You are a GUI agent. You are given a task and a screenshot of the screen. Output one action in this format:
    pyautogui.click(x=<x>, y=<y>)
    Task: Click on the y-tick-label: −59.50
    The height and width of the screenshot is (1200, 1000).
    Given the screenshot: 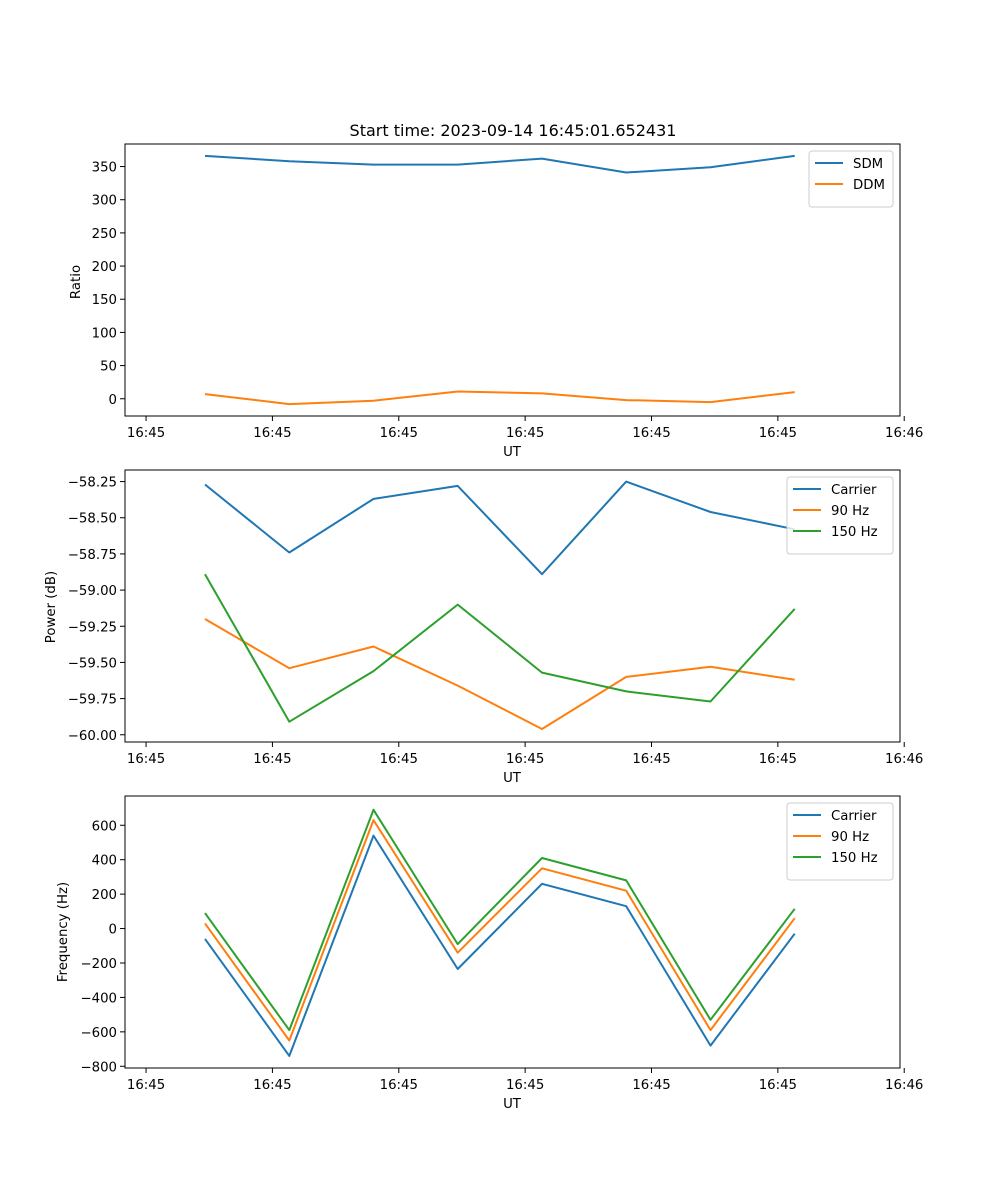 What is the action you would take?
    pyautogui.click(x=92, y=663)
    